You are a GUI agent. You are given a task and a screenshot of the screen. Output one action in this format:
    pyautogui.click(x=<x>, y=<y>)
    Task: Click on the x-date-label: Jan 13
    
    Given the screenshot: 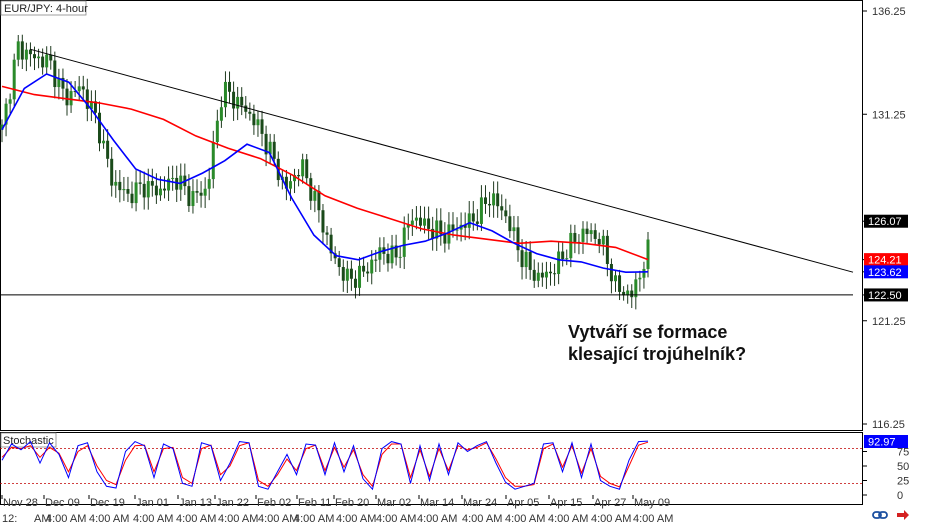 What is the action you would take?
    pyautogui.click(x=195, y=503)
    